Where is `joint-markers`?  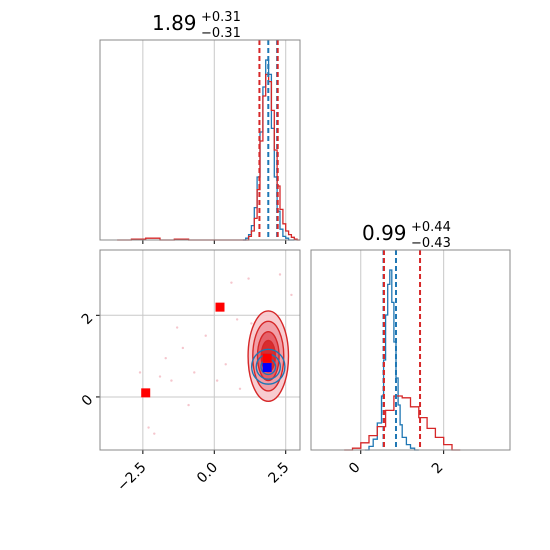 joint-markers is located at coordinates (206, 350).